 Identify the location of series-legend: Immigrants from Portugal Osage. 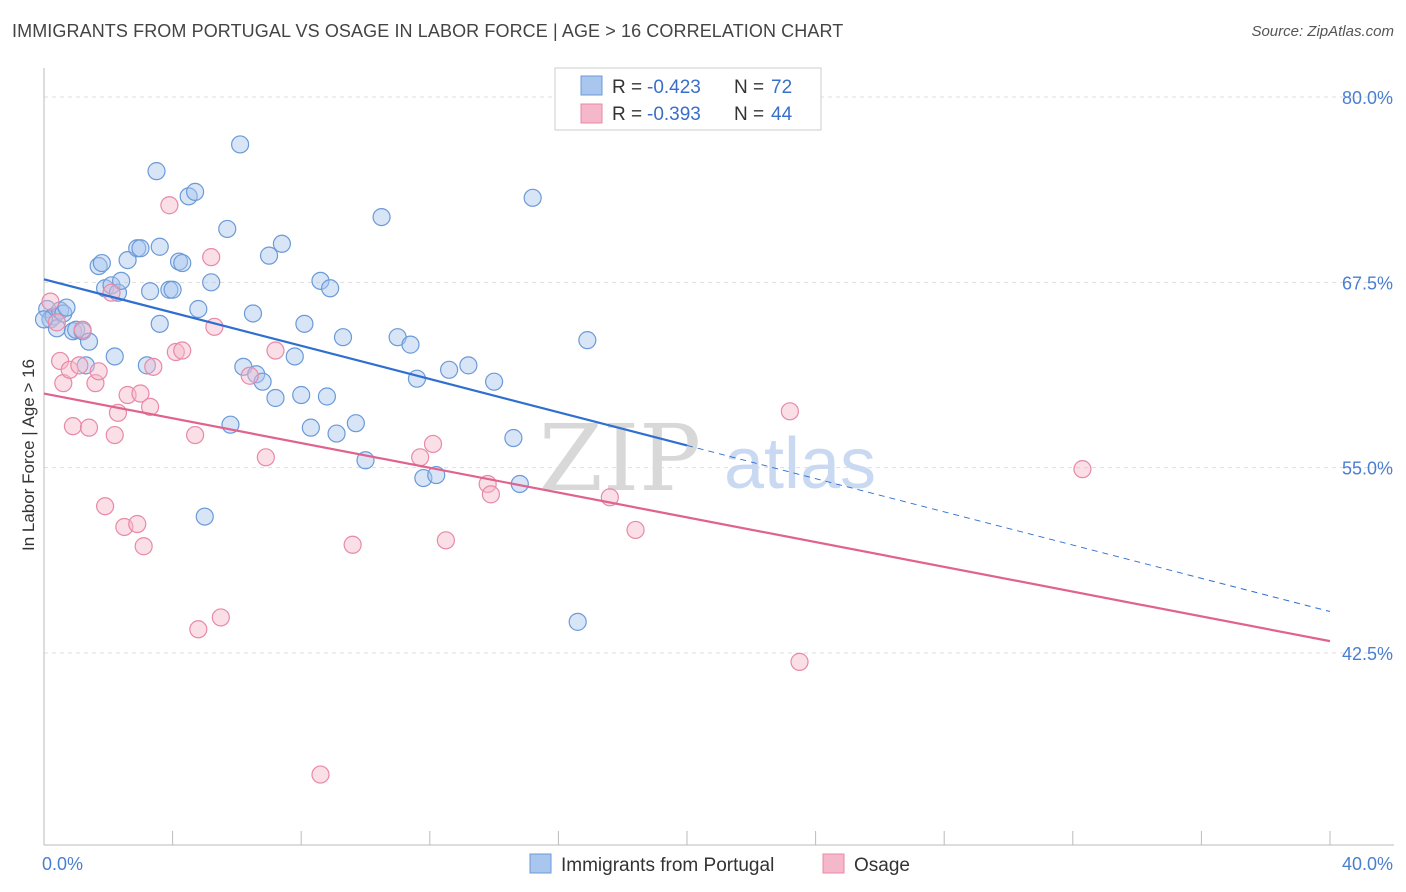
(719, 864).